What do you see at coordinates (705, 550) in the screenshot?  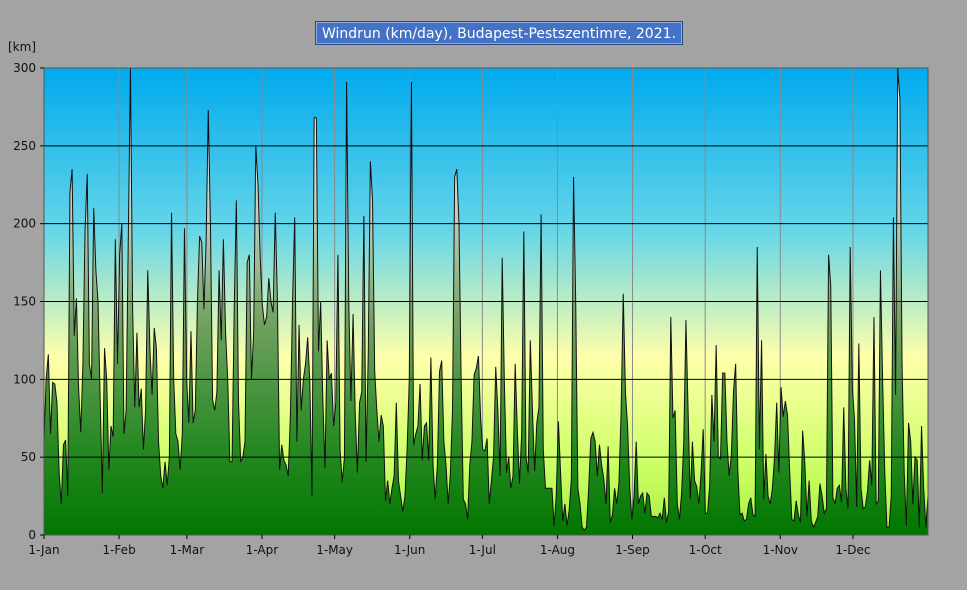 I see `x-tick-label: 1-Oct` at bounding box center [705, 550].